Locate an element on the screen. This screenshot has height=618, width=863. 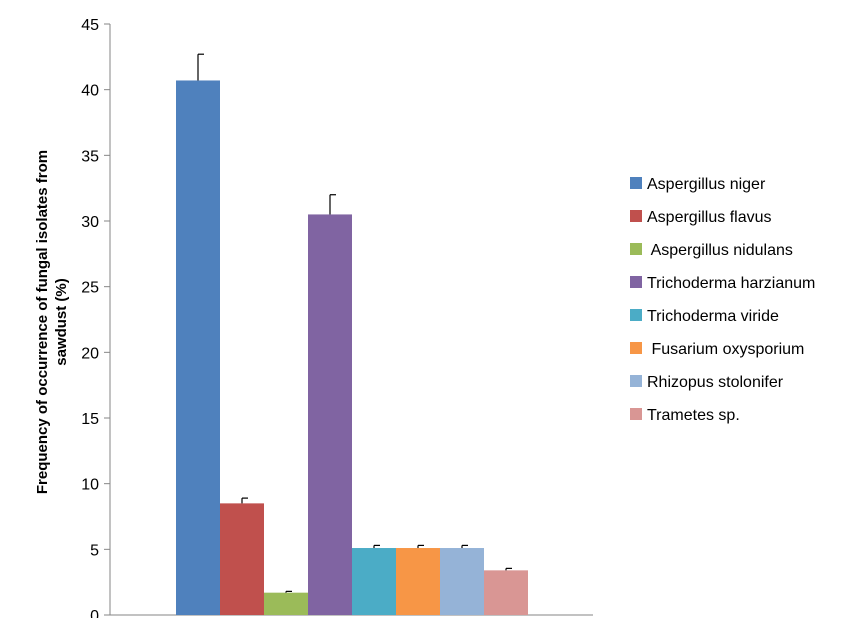
legend-label: Fusarium oxysporium is located at coordinates (725, 349).